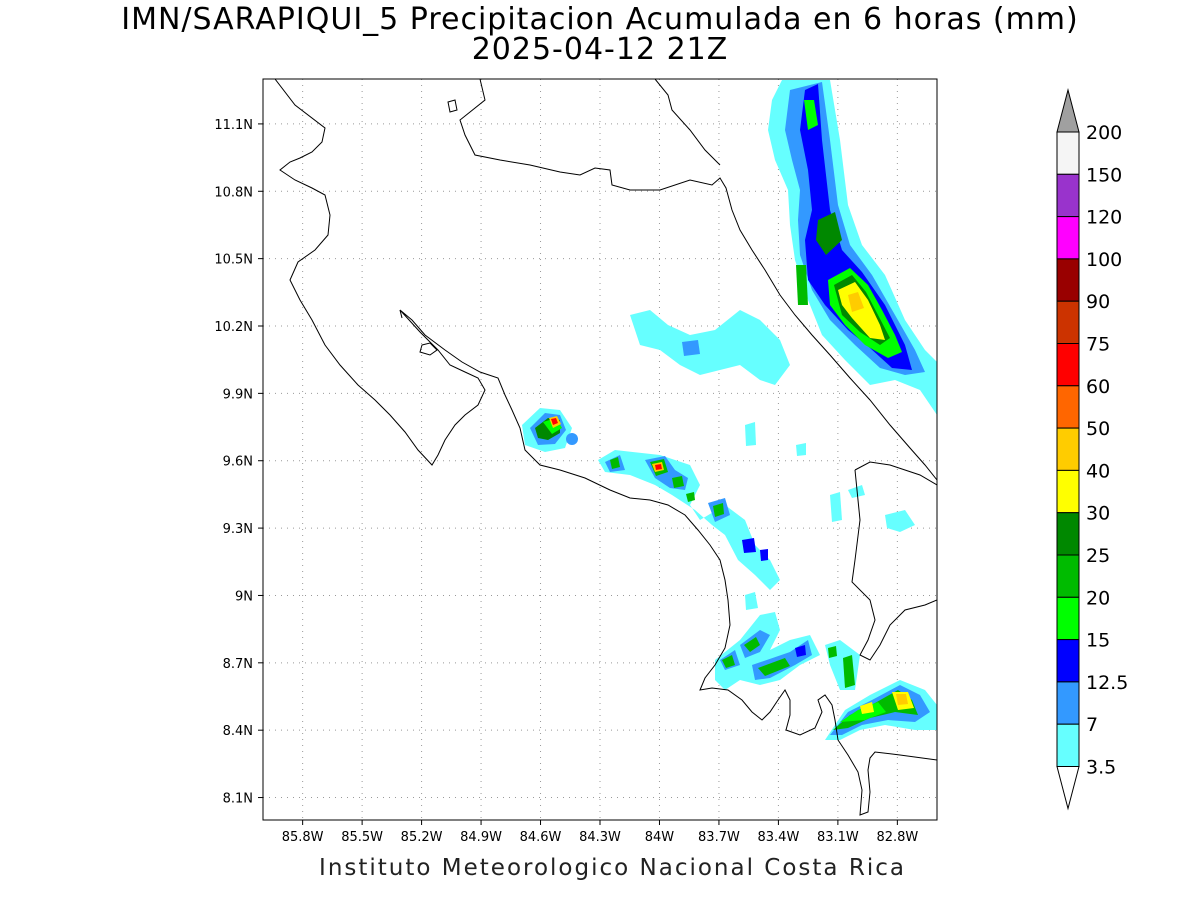 This screenshot has height=900, width=1200. I want to click on lat-tick-label: 11.1N, so click(233, 125).